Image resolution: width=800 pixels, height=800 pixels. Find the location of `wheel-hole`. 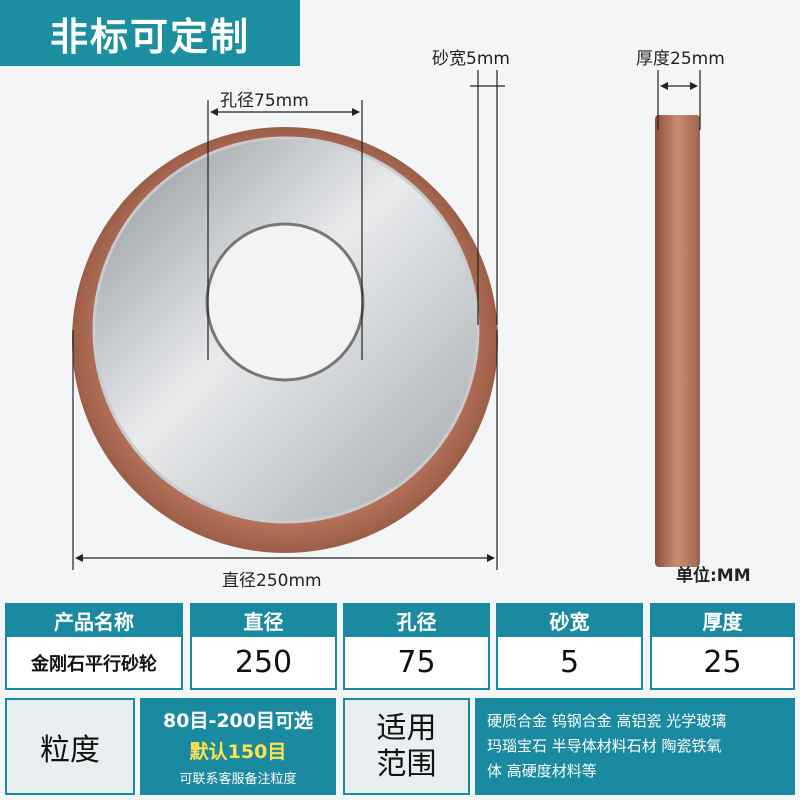

wheel-hole is located at coordinates (285, 302).